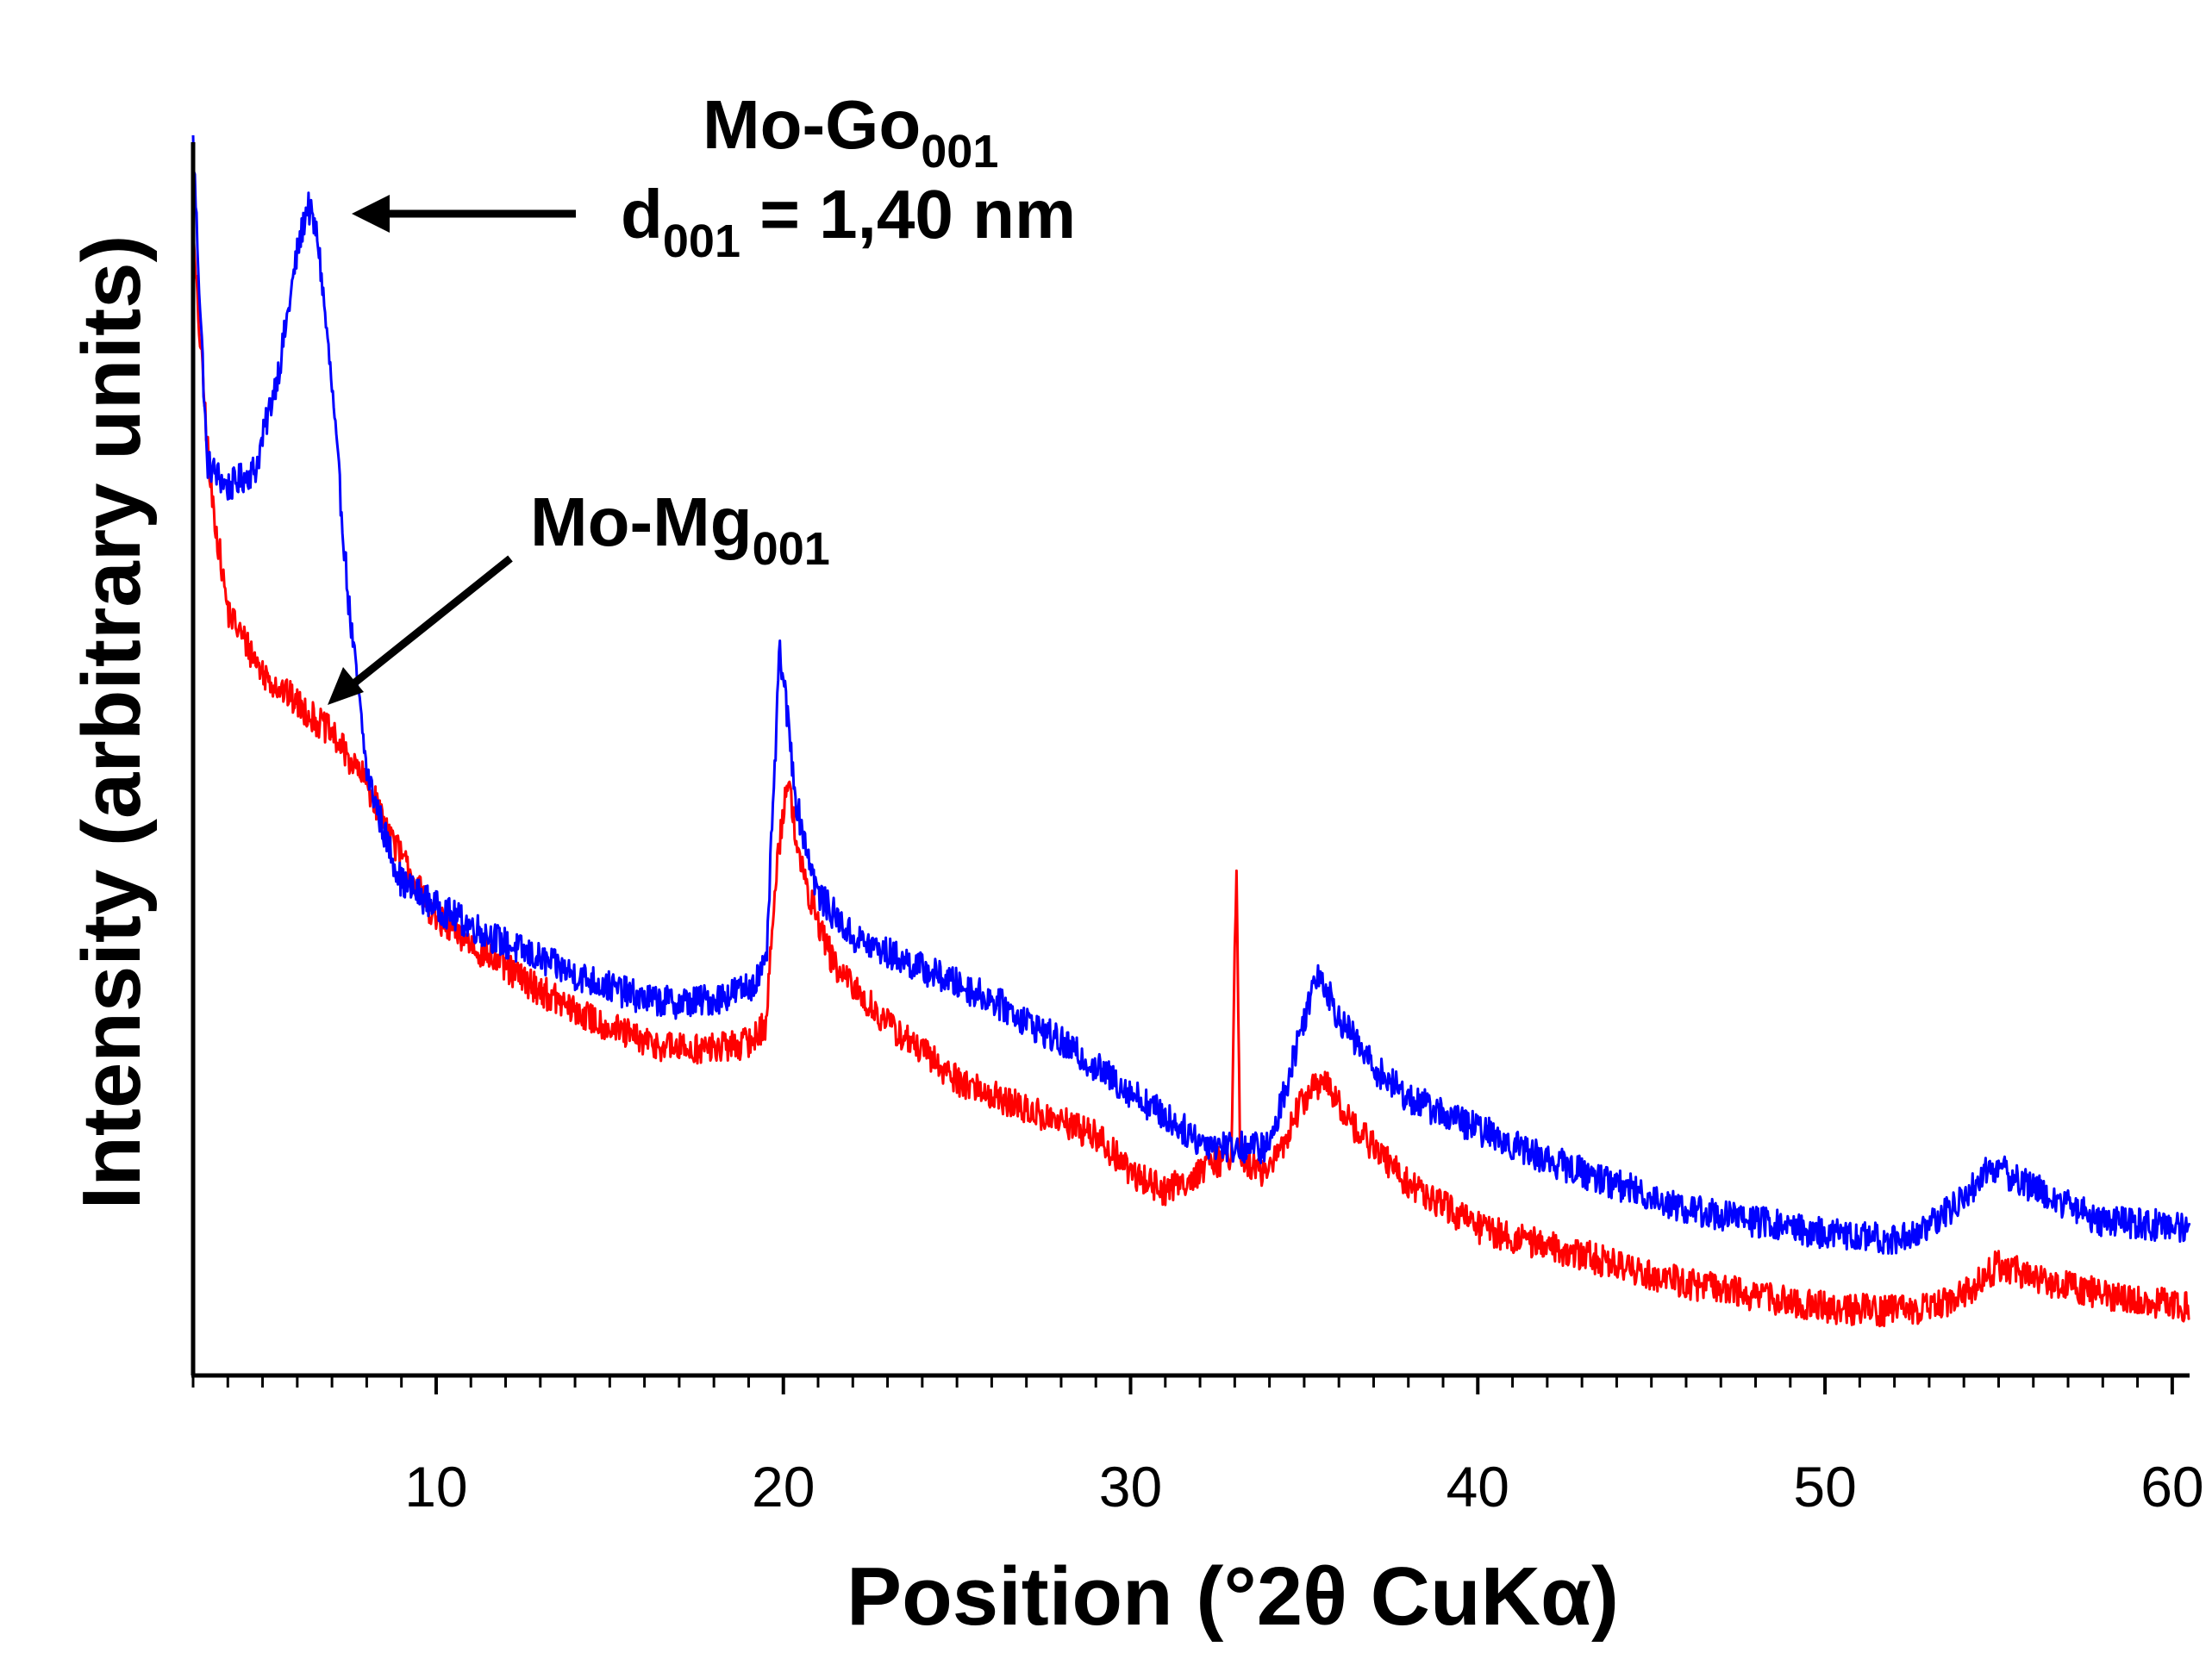 This screenshot has height=1659, width=2212. What do you see at coordinates (431, 622) in the screenshot?
I see `annotation-mo-mg-arrow` at bounding box center [431, 622].